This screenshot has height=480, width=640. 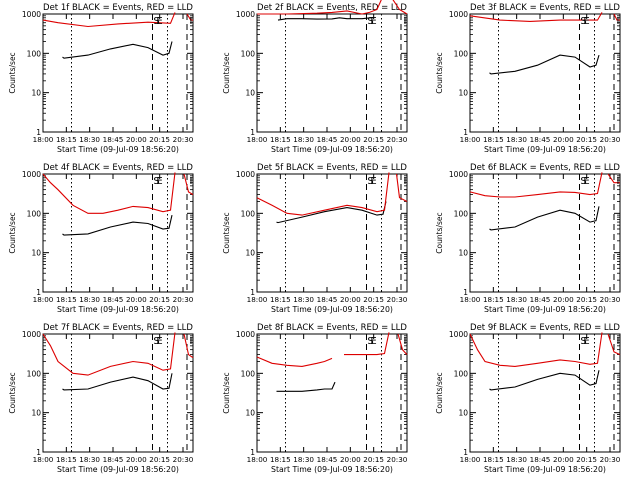 What do you see at coordinates (332, 168) in the screenshot?
I see `panel-title: Det 5f BLACK = Events, RED = LLD` at bounding box center [332, 168].